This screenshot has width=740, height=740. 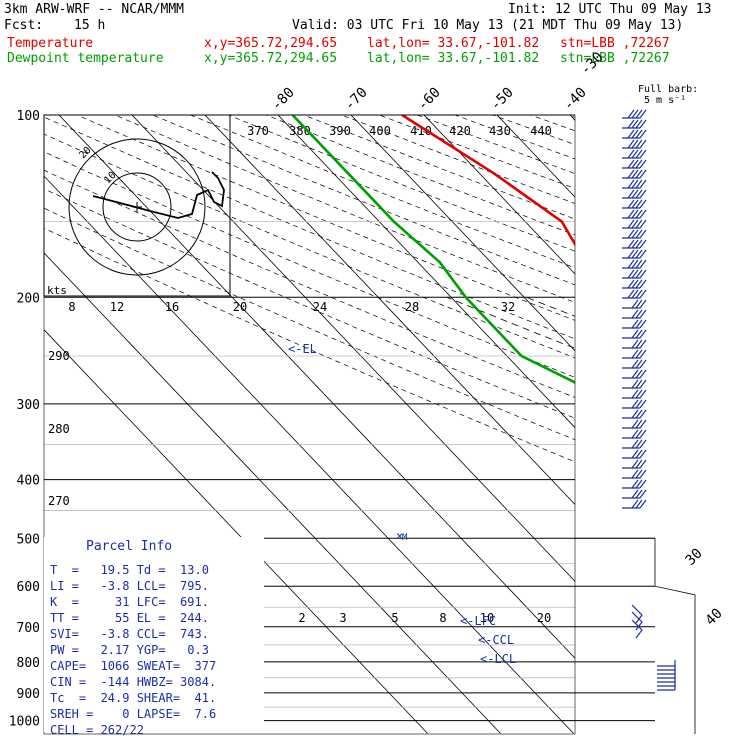 What do you see at coordinates (117, 307) in the screenshot?
I see `hodograph-speed-label: 12` at bounding box center [117, 307].